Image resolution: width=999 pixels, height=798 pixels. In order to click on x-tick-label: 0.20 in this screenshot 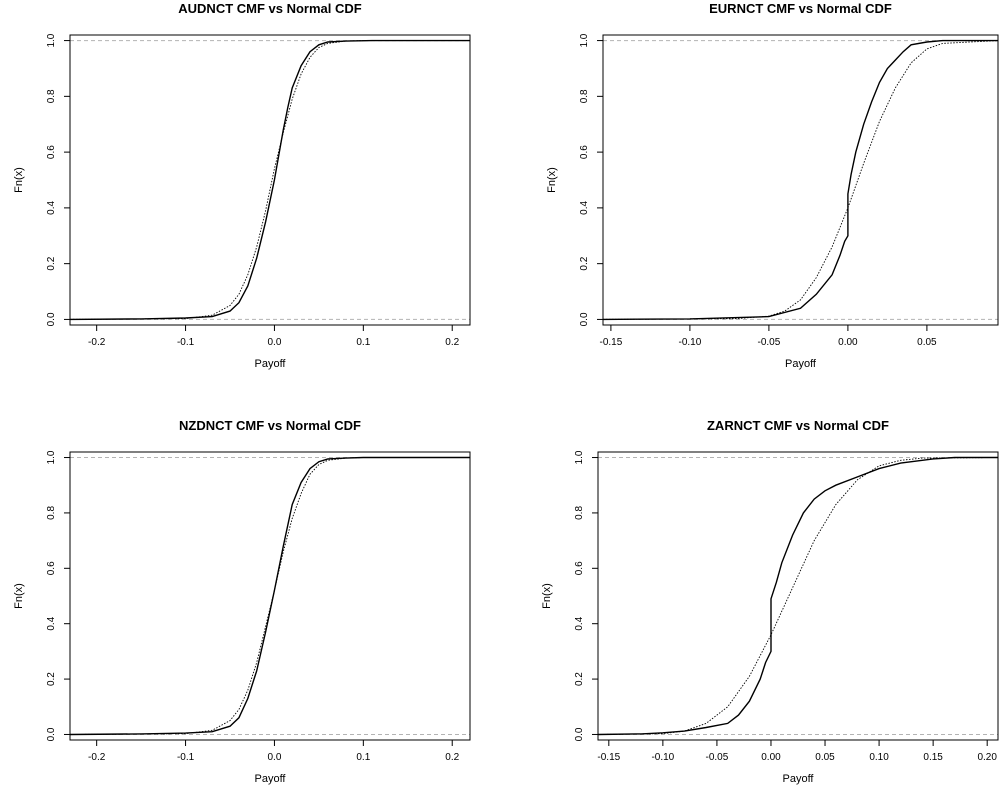, I will do `click(987, 757)`.